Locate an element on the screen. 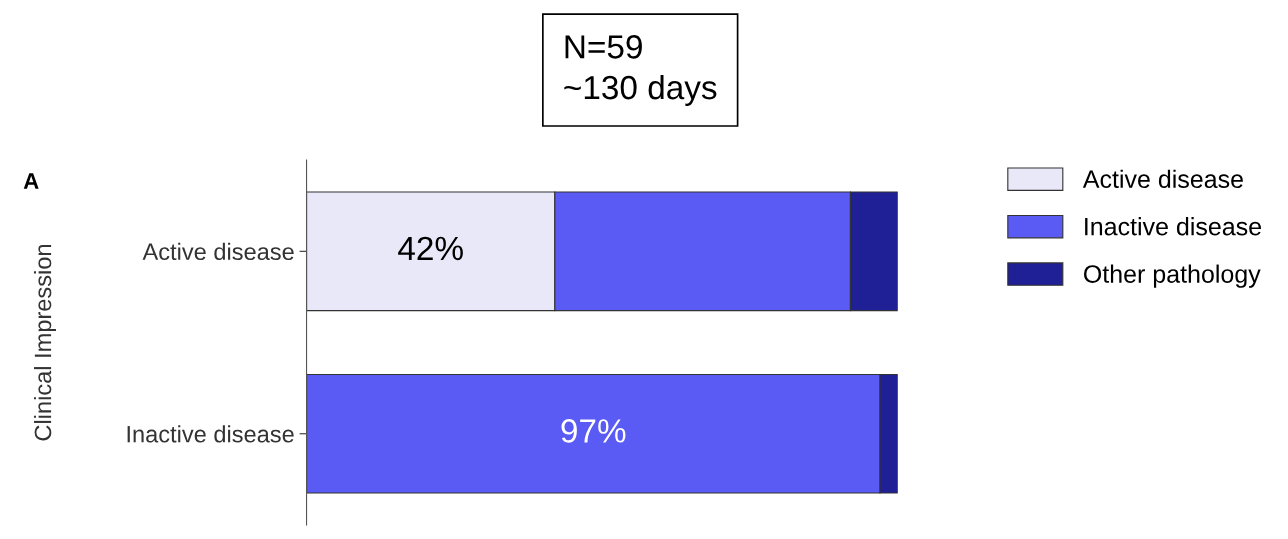 The width and height of the screenshot is (1288, 539). legend-label: Inactive disease is located at coordinates (1173, 226).